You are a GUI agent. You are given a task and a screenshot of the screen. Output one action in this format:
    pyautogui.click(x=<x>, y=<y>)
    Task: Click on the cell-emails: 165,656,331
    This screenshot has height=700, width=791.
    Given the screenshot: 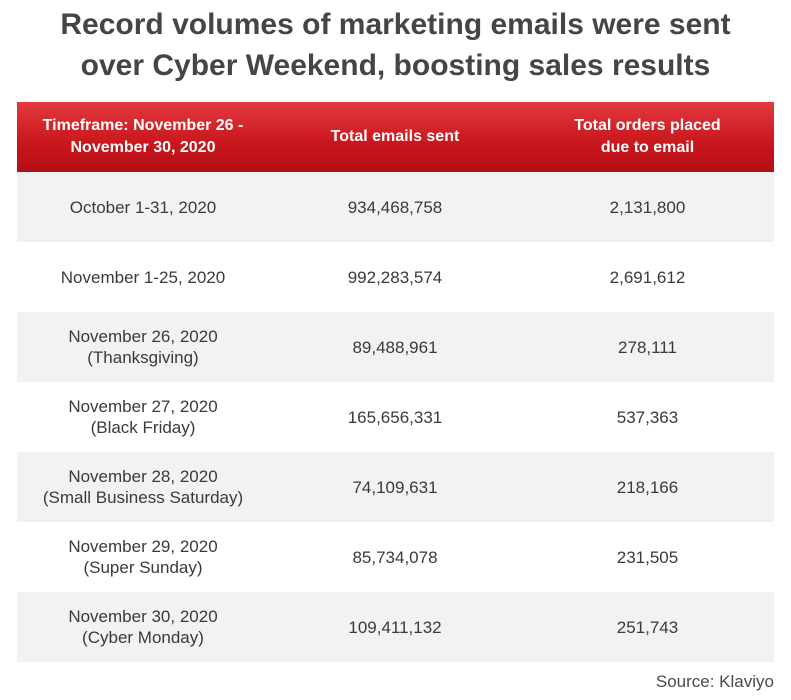 What is the action you would take?
    pyautogui.click(x=395, y=417)
    